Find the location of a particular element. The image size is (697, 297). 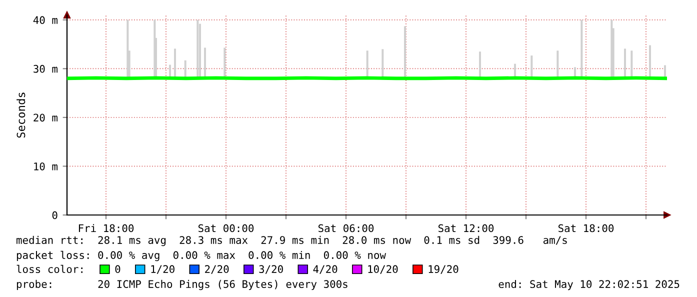

text: packet loss: 0.00 % avg 0.00 % max 0.00 % min 0.00 % now is located at coordinates (201, 256).